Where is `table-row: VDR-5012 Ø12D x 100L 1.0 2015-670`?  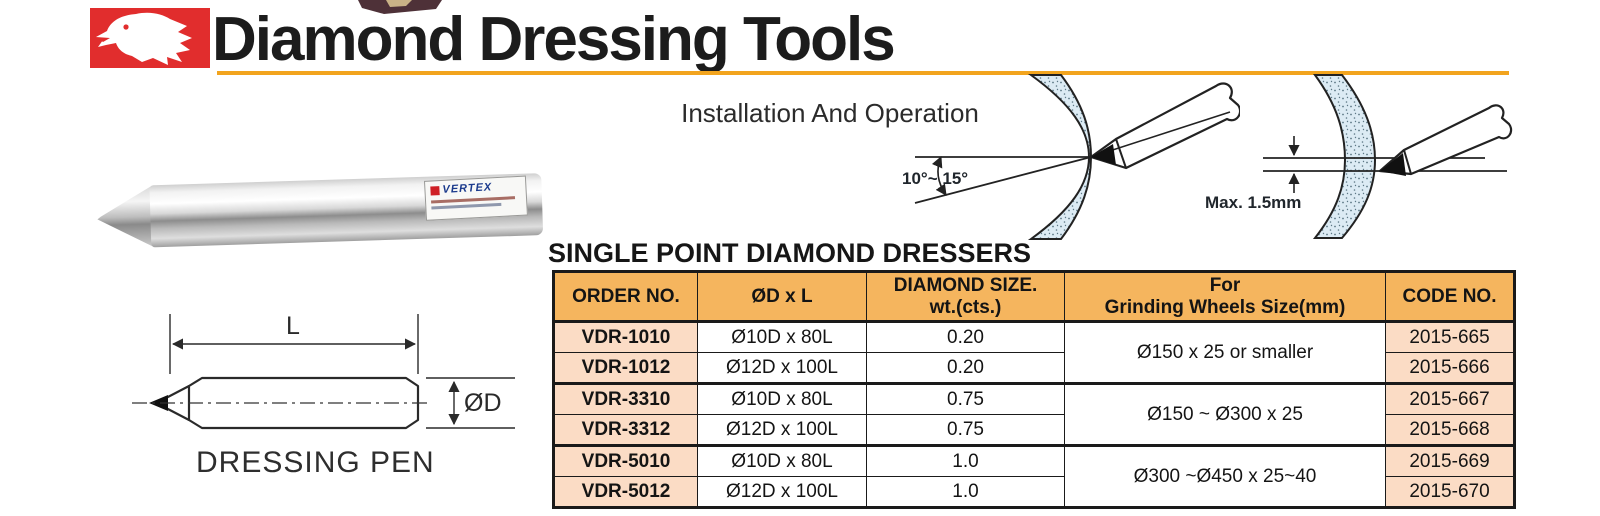 table-row: VDR-5012 Ø12D x 100L 1.0 2015-670 is located at coordinates (1034, 492).